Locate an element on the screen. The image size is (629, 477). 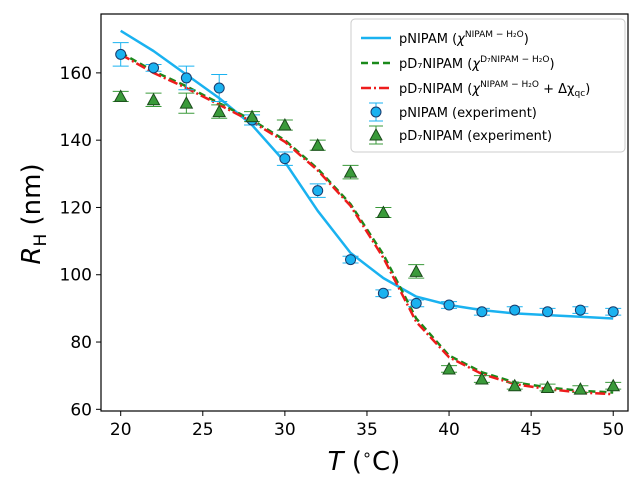
legend-label: pNIPAM (experiment) is located at coordinates (468, 113).